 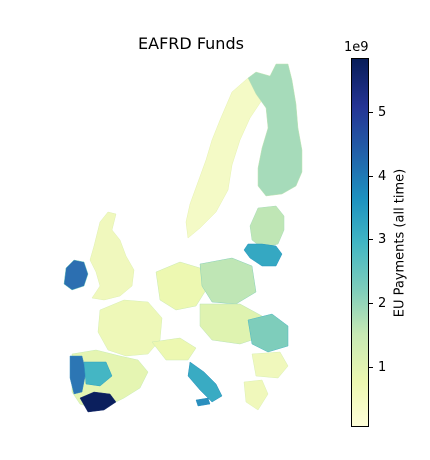 What do you see at coordinates (382, 176) in the screenshot?
I see `colorbar-tick-label: 4` at bounding box center [382, 176].